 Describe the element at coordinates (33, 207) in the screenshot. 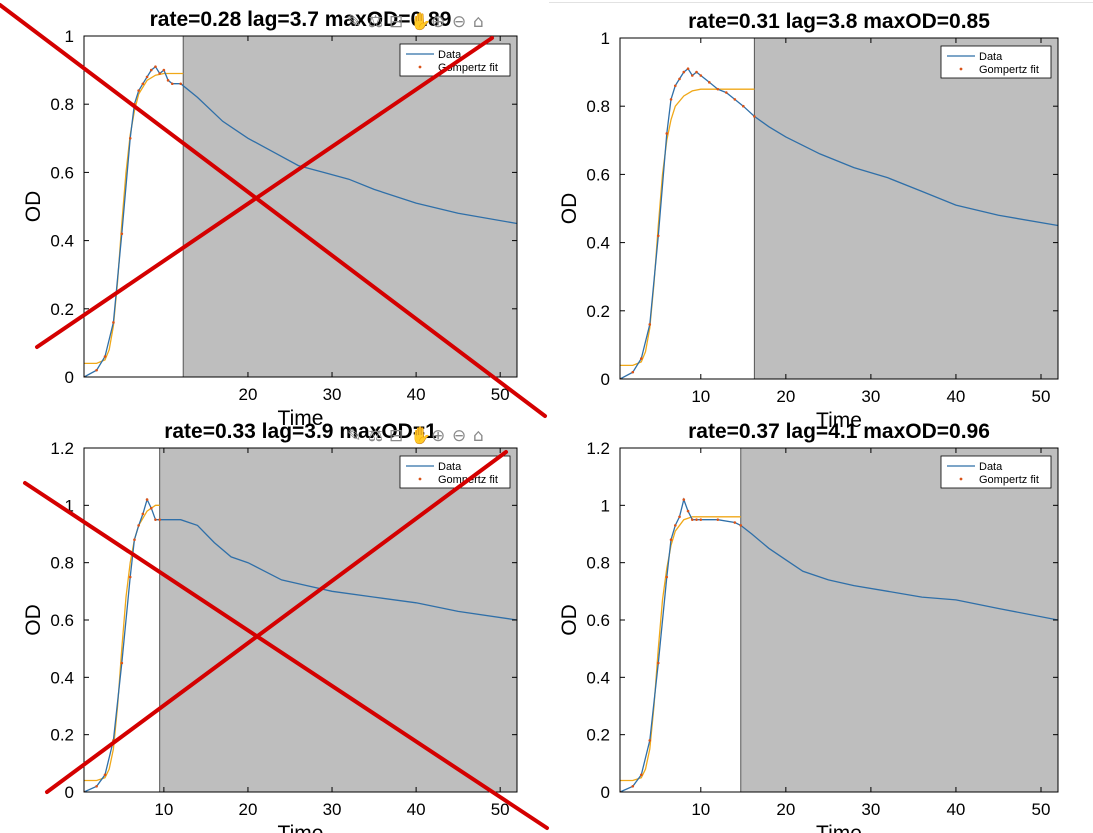

I see `y-axis-label: OD` at that location.